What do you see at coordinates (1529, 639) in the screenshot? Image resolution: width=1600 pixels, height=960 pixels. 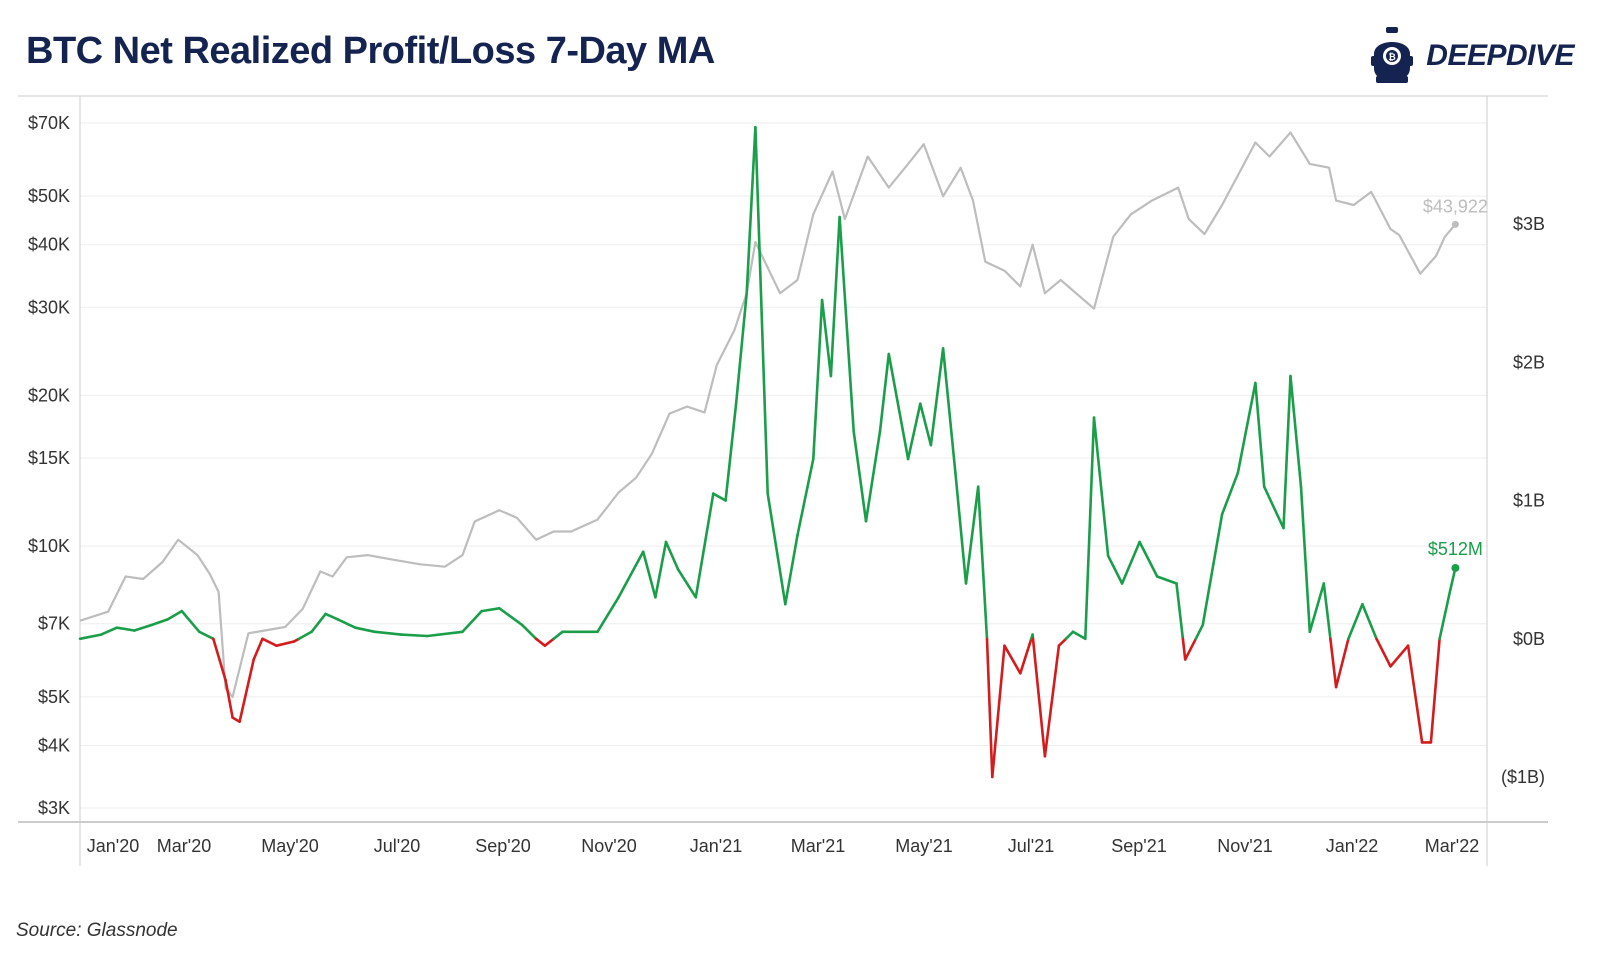 I see `y-right-tick-label: $0B` at bounding box center [1529, 639].